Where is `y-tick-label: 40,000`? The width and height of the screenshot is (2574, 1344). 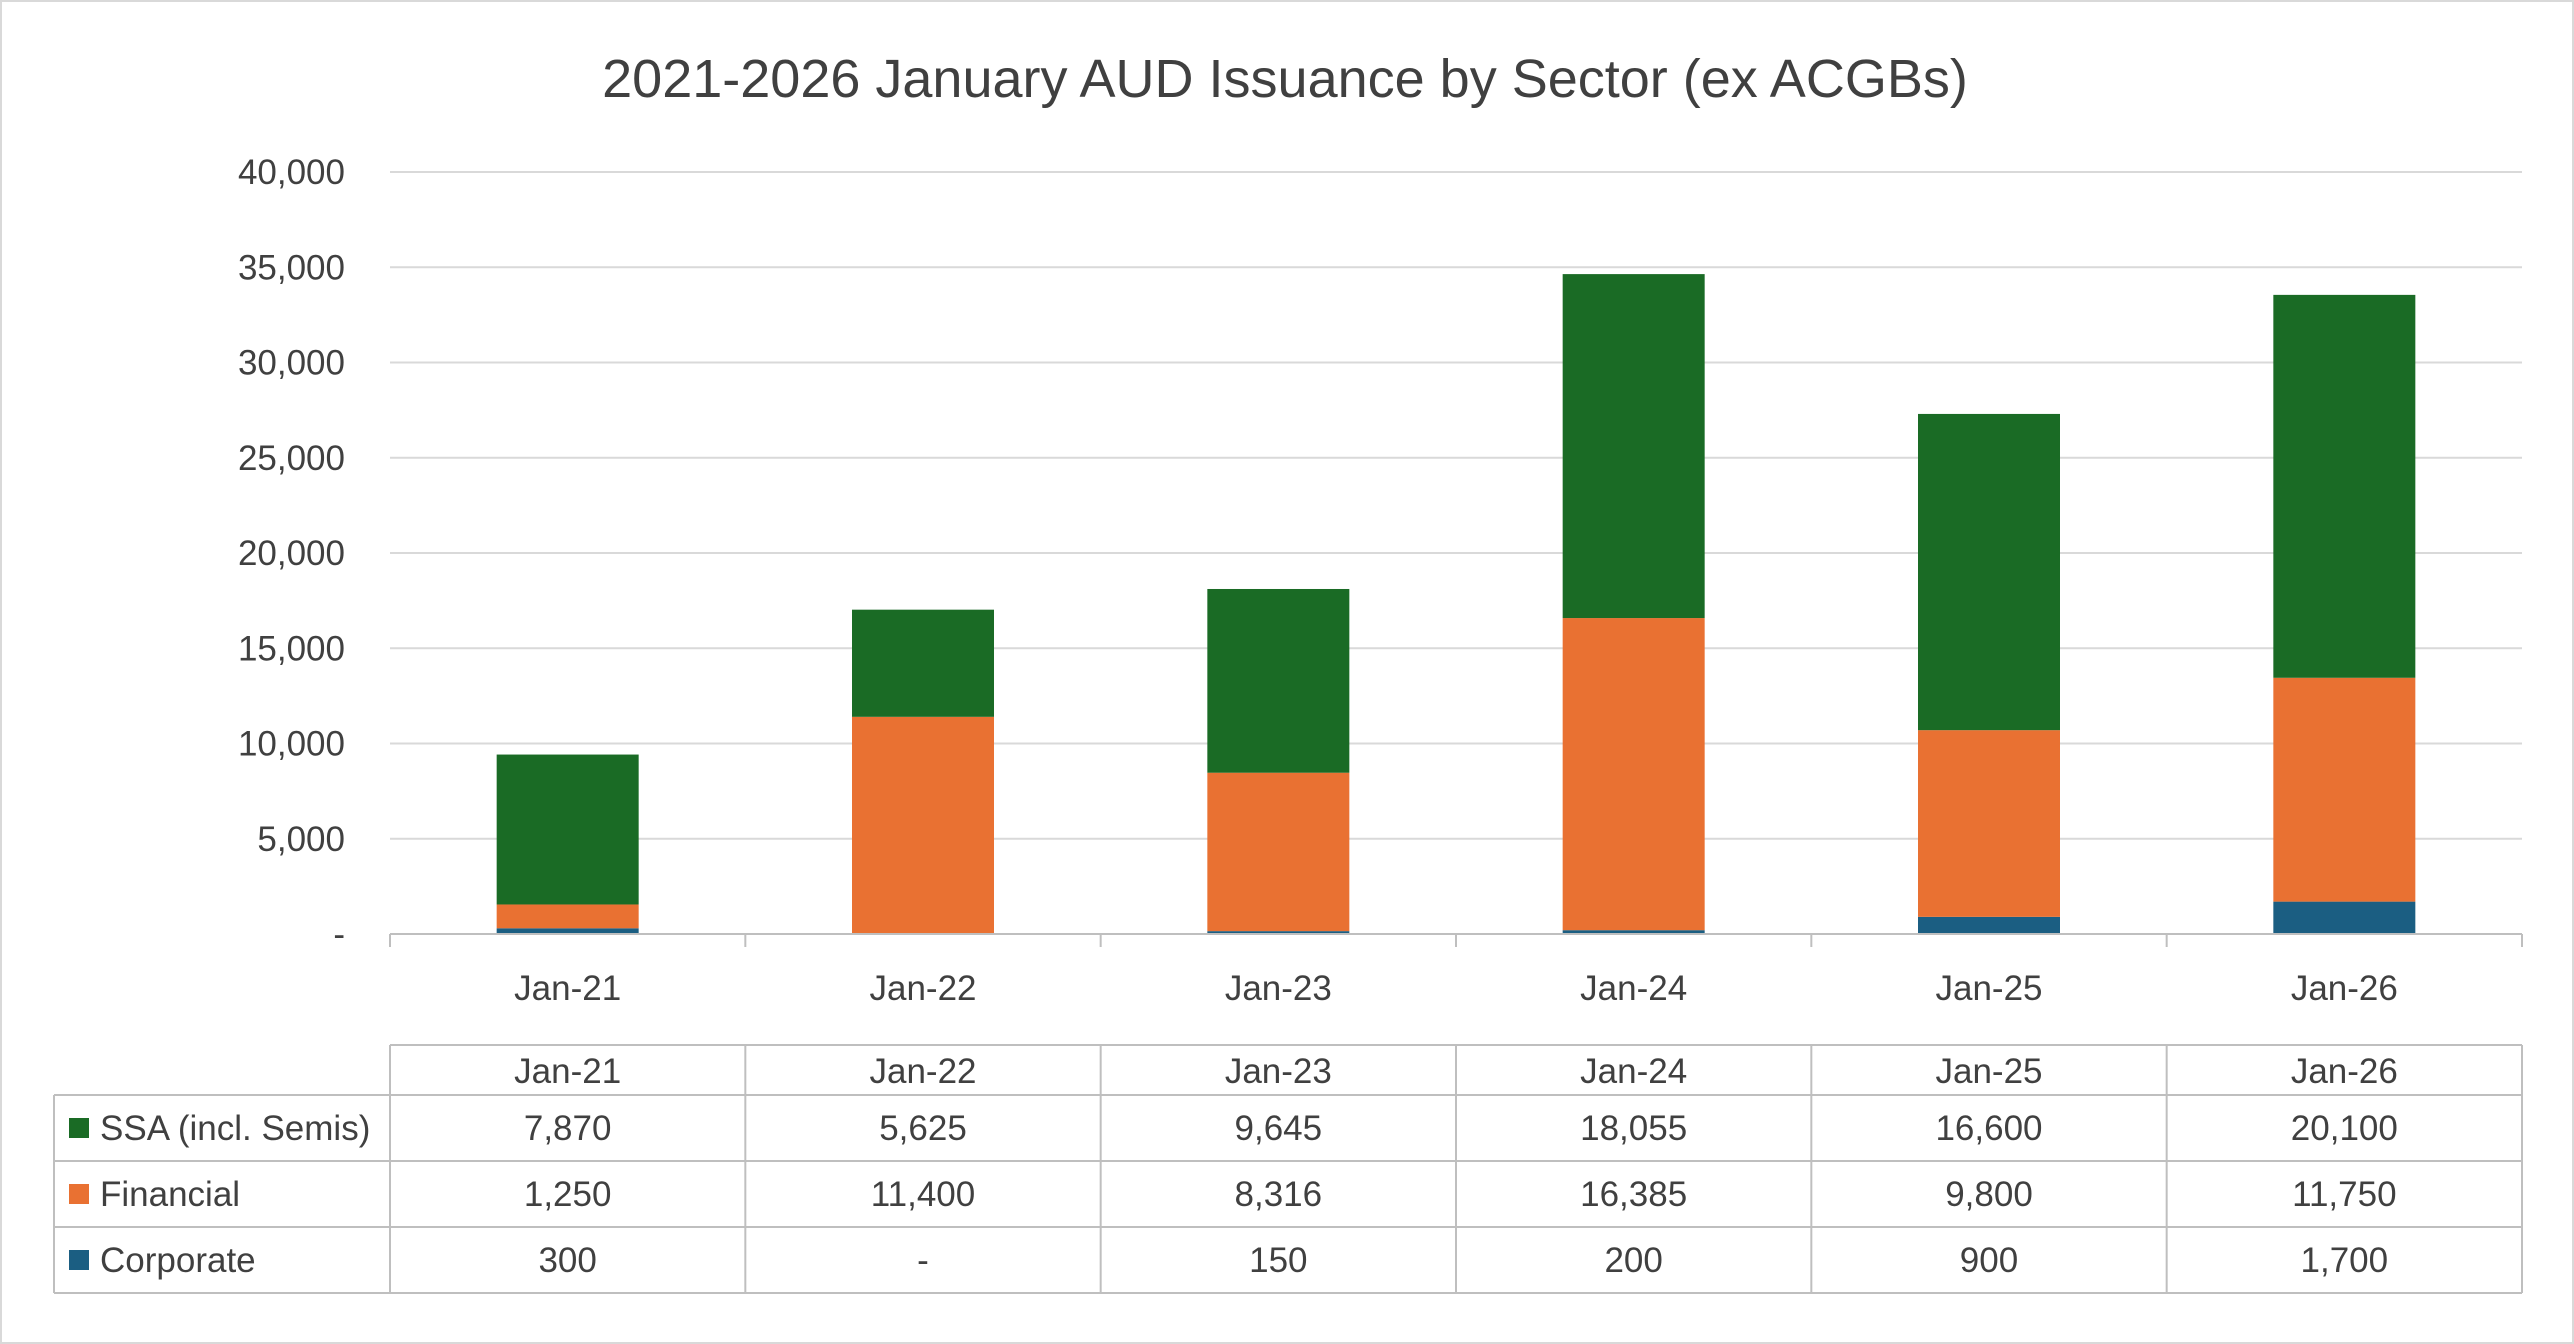 y-tick-label: 40,000 is located at coordinates (291, 172).